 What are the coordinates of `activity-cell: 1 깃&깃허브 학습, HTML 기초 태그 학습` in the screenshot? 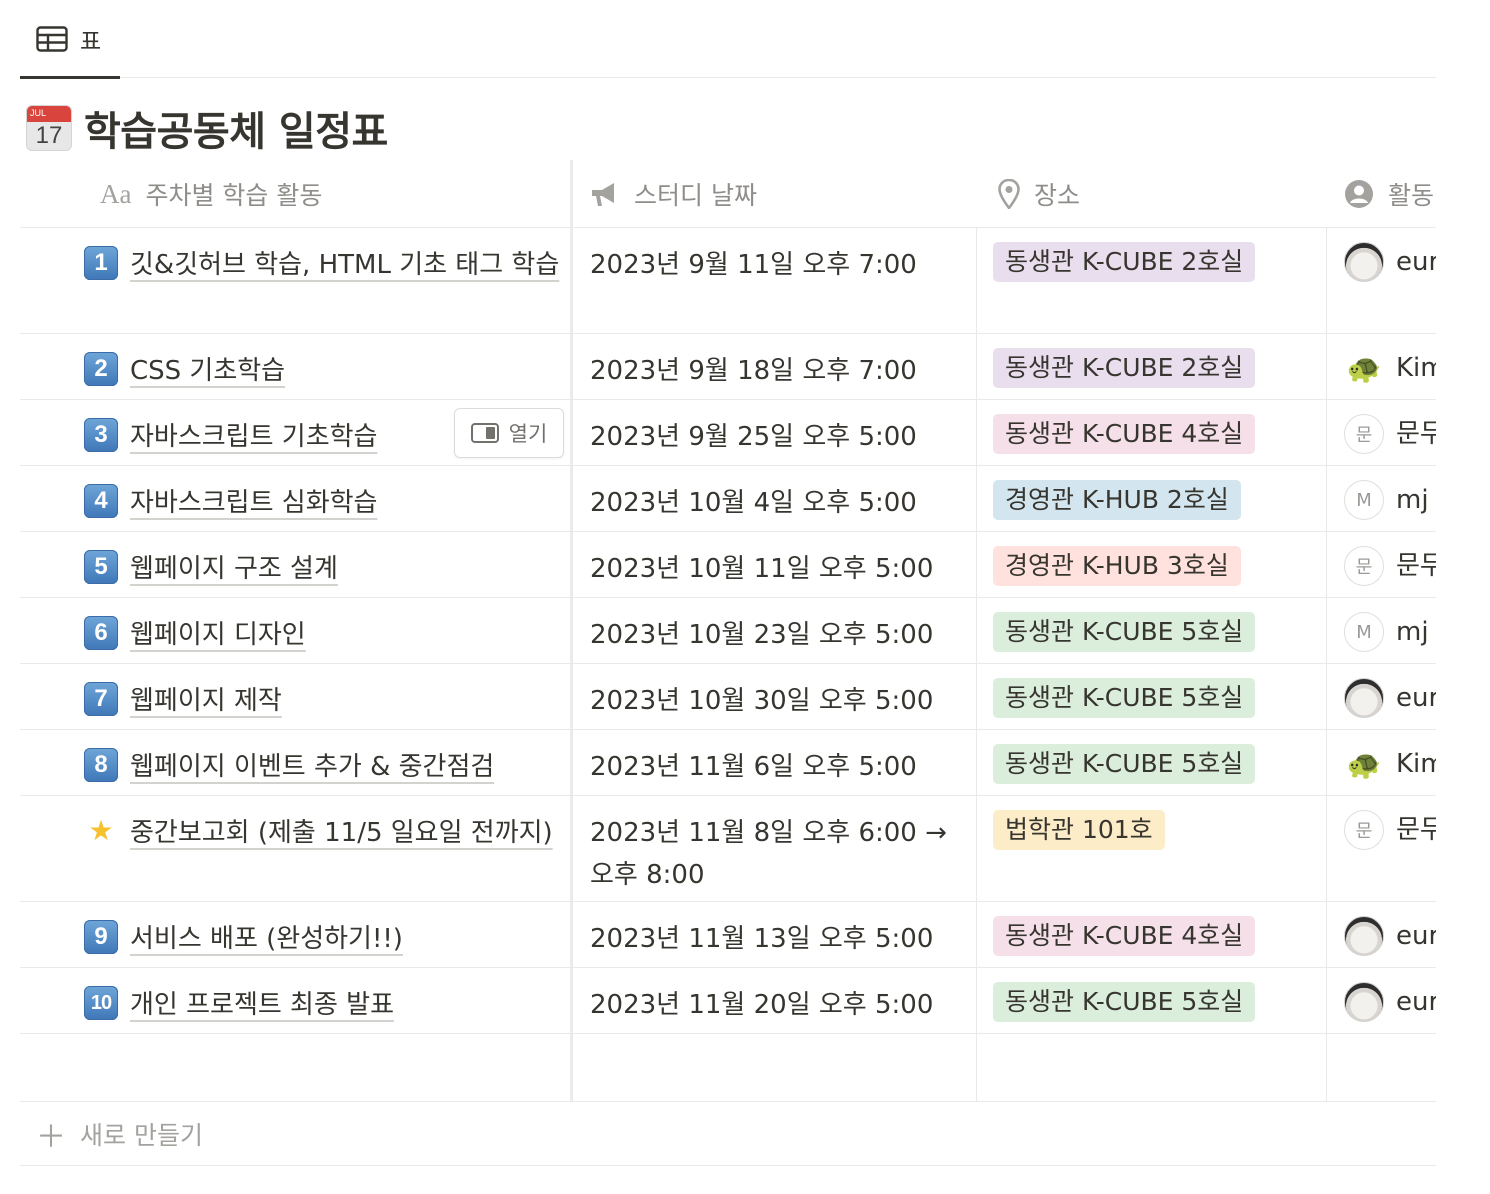 It's located at (329, 280).